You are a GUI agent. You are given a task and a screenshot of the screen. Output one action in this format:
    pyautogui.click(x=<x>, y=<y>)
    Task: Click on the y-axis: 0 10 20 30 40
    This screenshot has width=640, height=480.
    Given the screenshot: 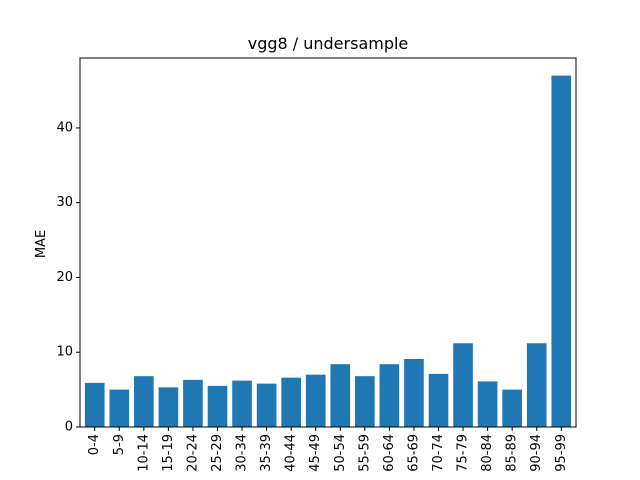 What is the action you would take?
    pyautogui.click(x=68, y=277)
    